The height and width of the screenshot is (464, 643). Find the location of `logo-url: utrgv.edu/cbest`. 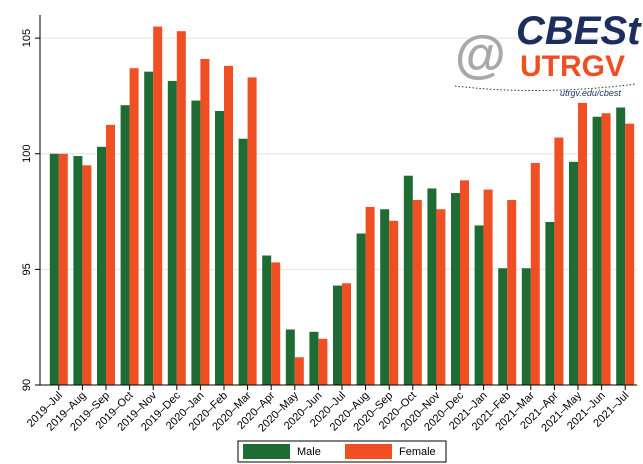

logo-url: utrgv.edu/cbest is located at coordinates (590, 93).